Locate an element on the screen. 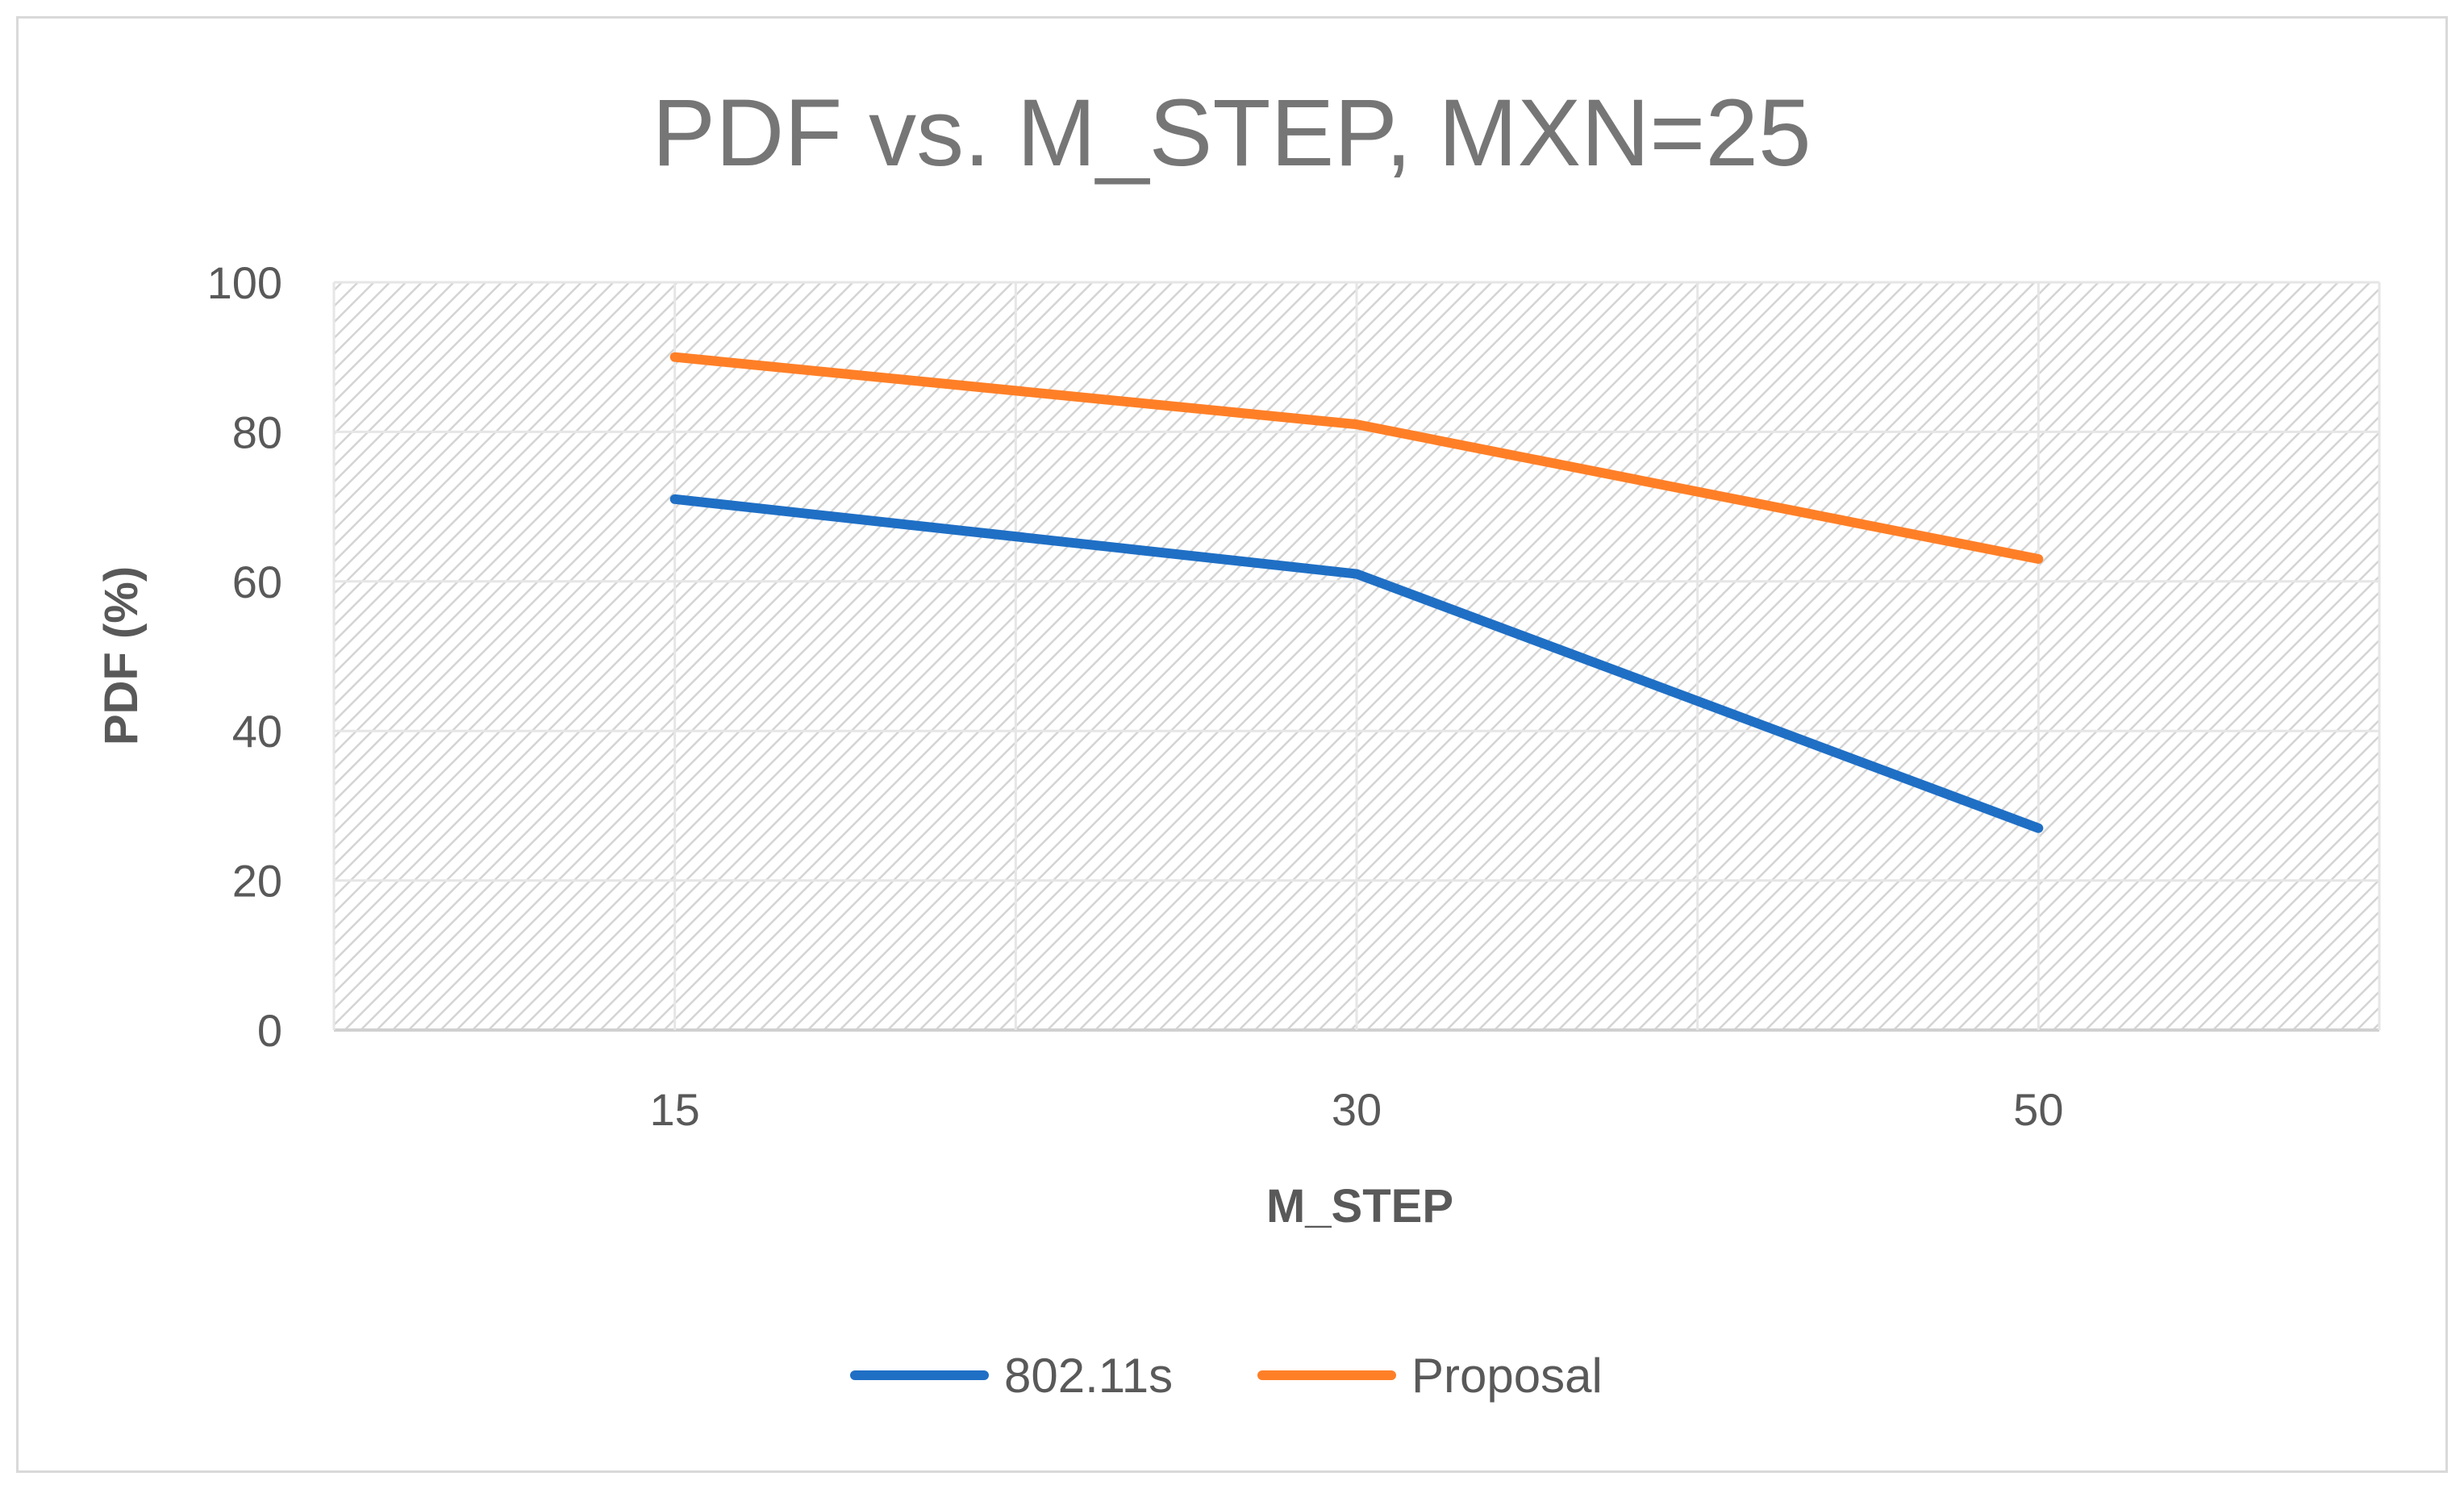  x-tick-label-50: 50 is located at coordinates (2038, 1109).